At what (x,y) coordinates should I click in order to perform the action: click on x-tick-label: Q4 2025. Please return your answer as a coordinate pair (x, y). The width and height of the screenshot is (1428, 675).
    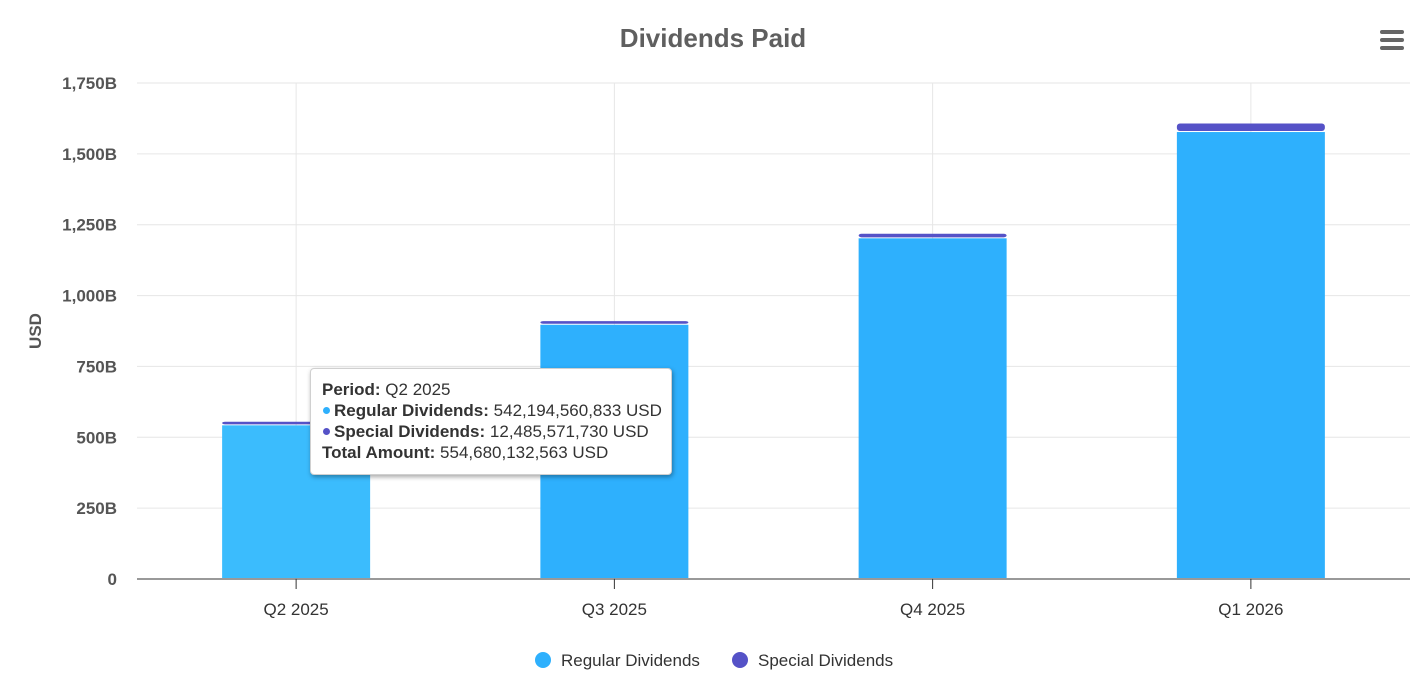
    Looking at the image, I should click on (932, 609).